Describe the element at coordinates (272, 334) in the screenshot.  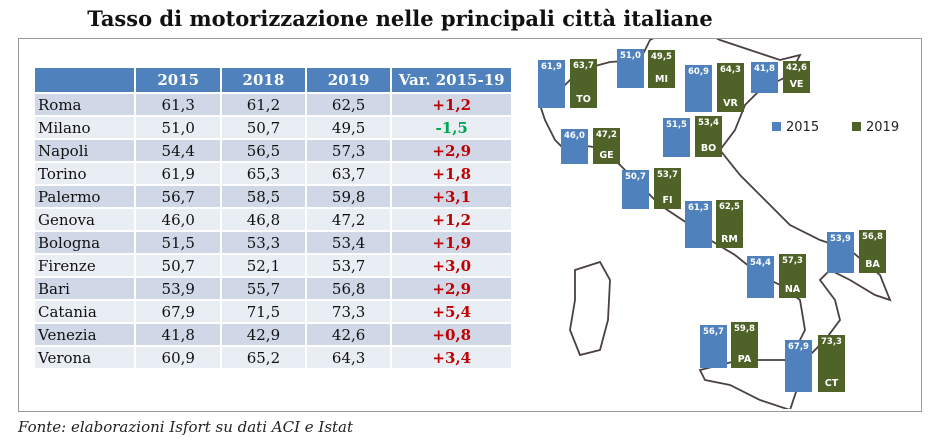
I see `table-row: Venezia 41,8 42,9 42,6 +0,8` at that location.